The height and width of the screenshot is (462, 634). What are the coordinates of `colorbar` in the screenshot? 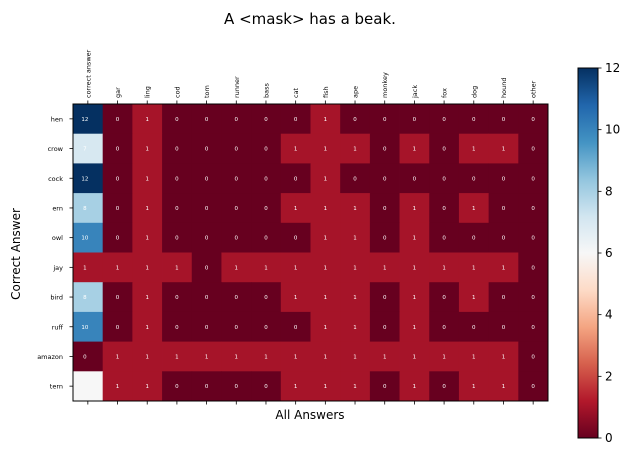 It's located at (588, 253).